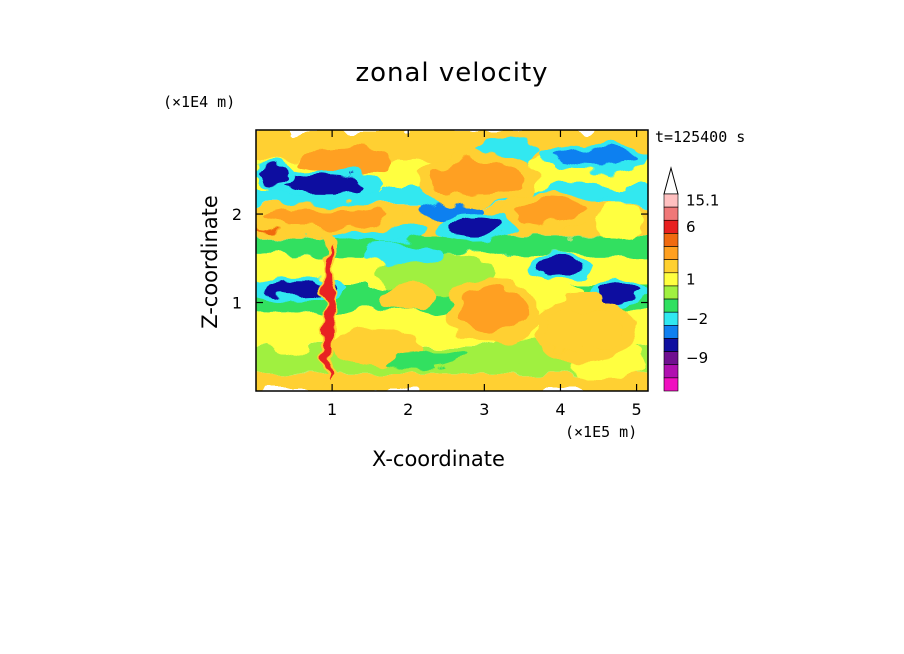 The width and height of the screenshot is (904, 654). I want to click on y-tick-label: 1, so click(237, 303).